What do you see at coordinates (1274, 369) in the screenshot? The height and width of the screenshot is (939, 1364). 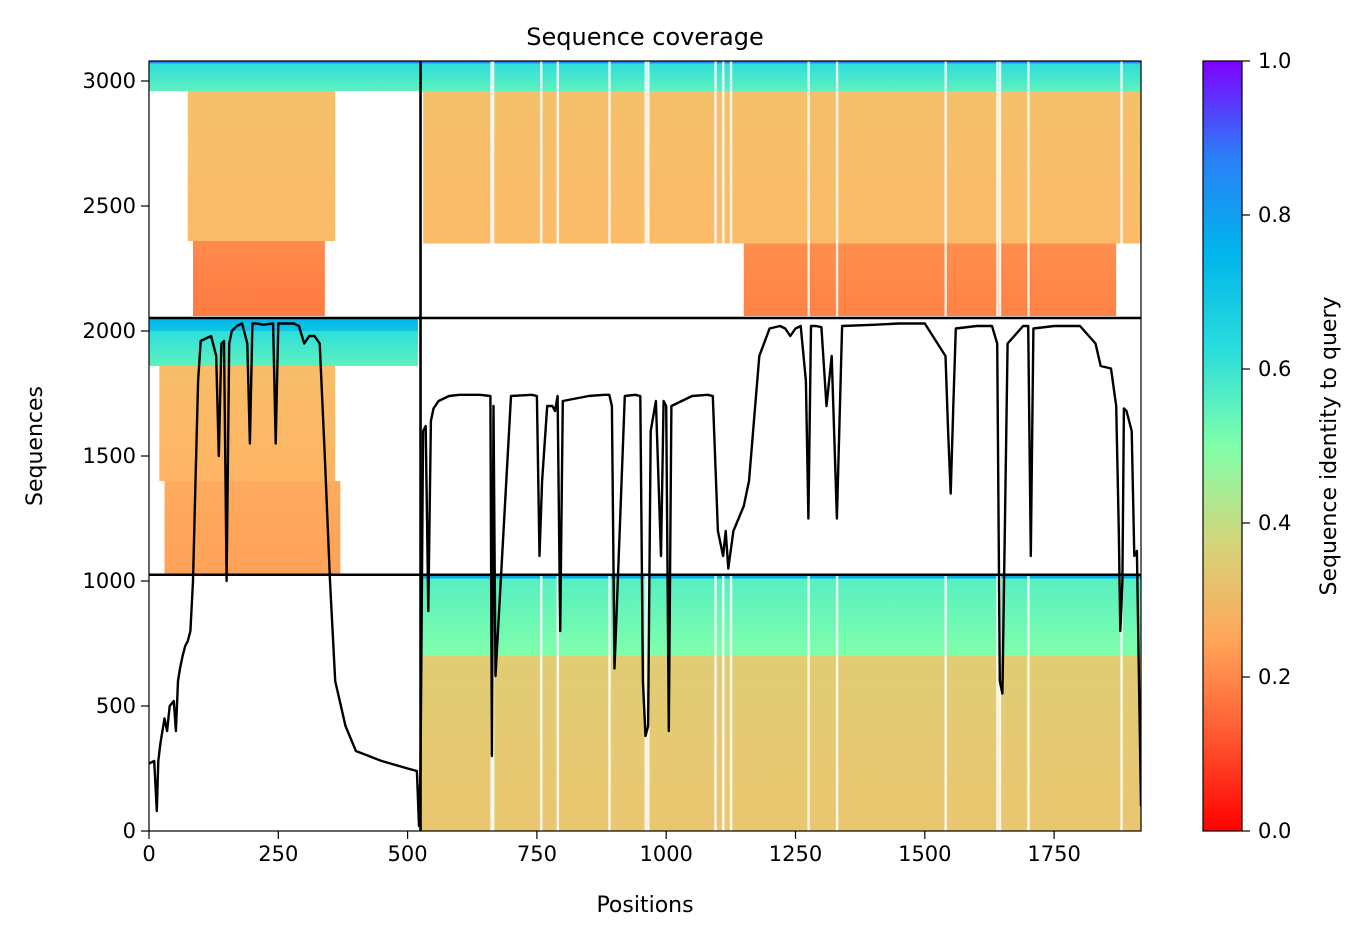 I see `colorbar-tick-label: 0.6` at bounding box center [1274, 369].